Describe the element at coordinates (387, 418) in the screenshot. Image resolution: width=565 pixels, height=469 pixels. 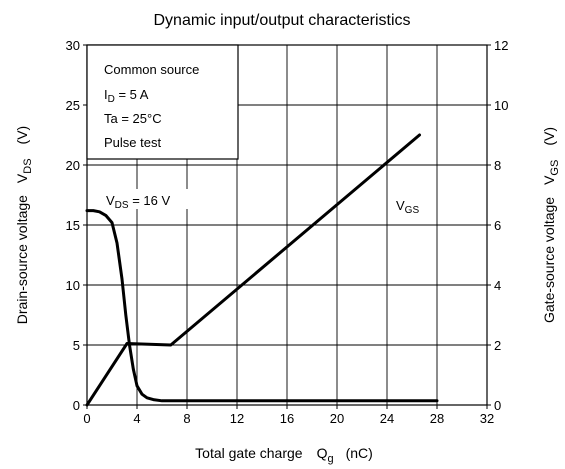
I see `x-tick-label: 24` at that location.